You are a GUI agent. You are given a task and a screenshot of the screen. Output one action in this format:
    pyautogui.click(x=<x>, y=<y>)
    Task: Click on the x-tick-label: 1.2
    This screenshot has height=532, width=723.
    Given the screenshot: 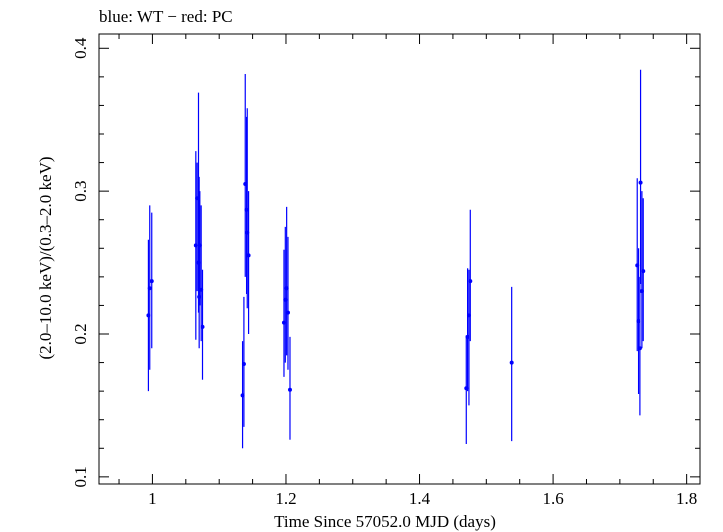 What is the action you would take?
    pyautogui.click(x=285, y=498)
    